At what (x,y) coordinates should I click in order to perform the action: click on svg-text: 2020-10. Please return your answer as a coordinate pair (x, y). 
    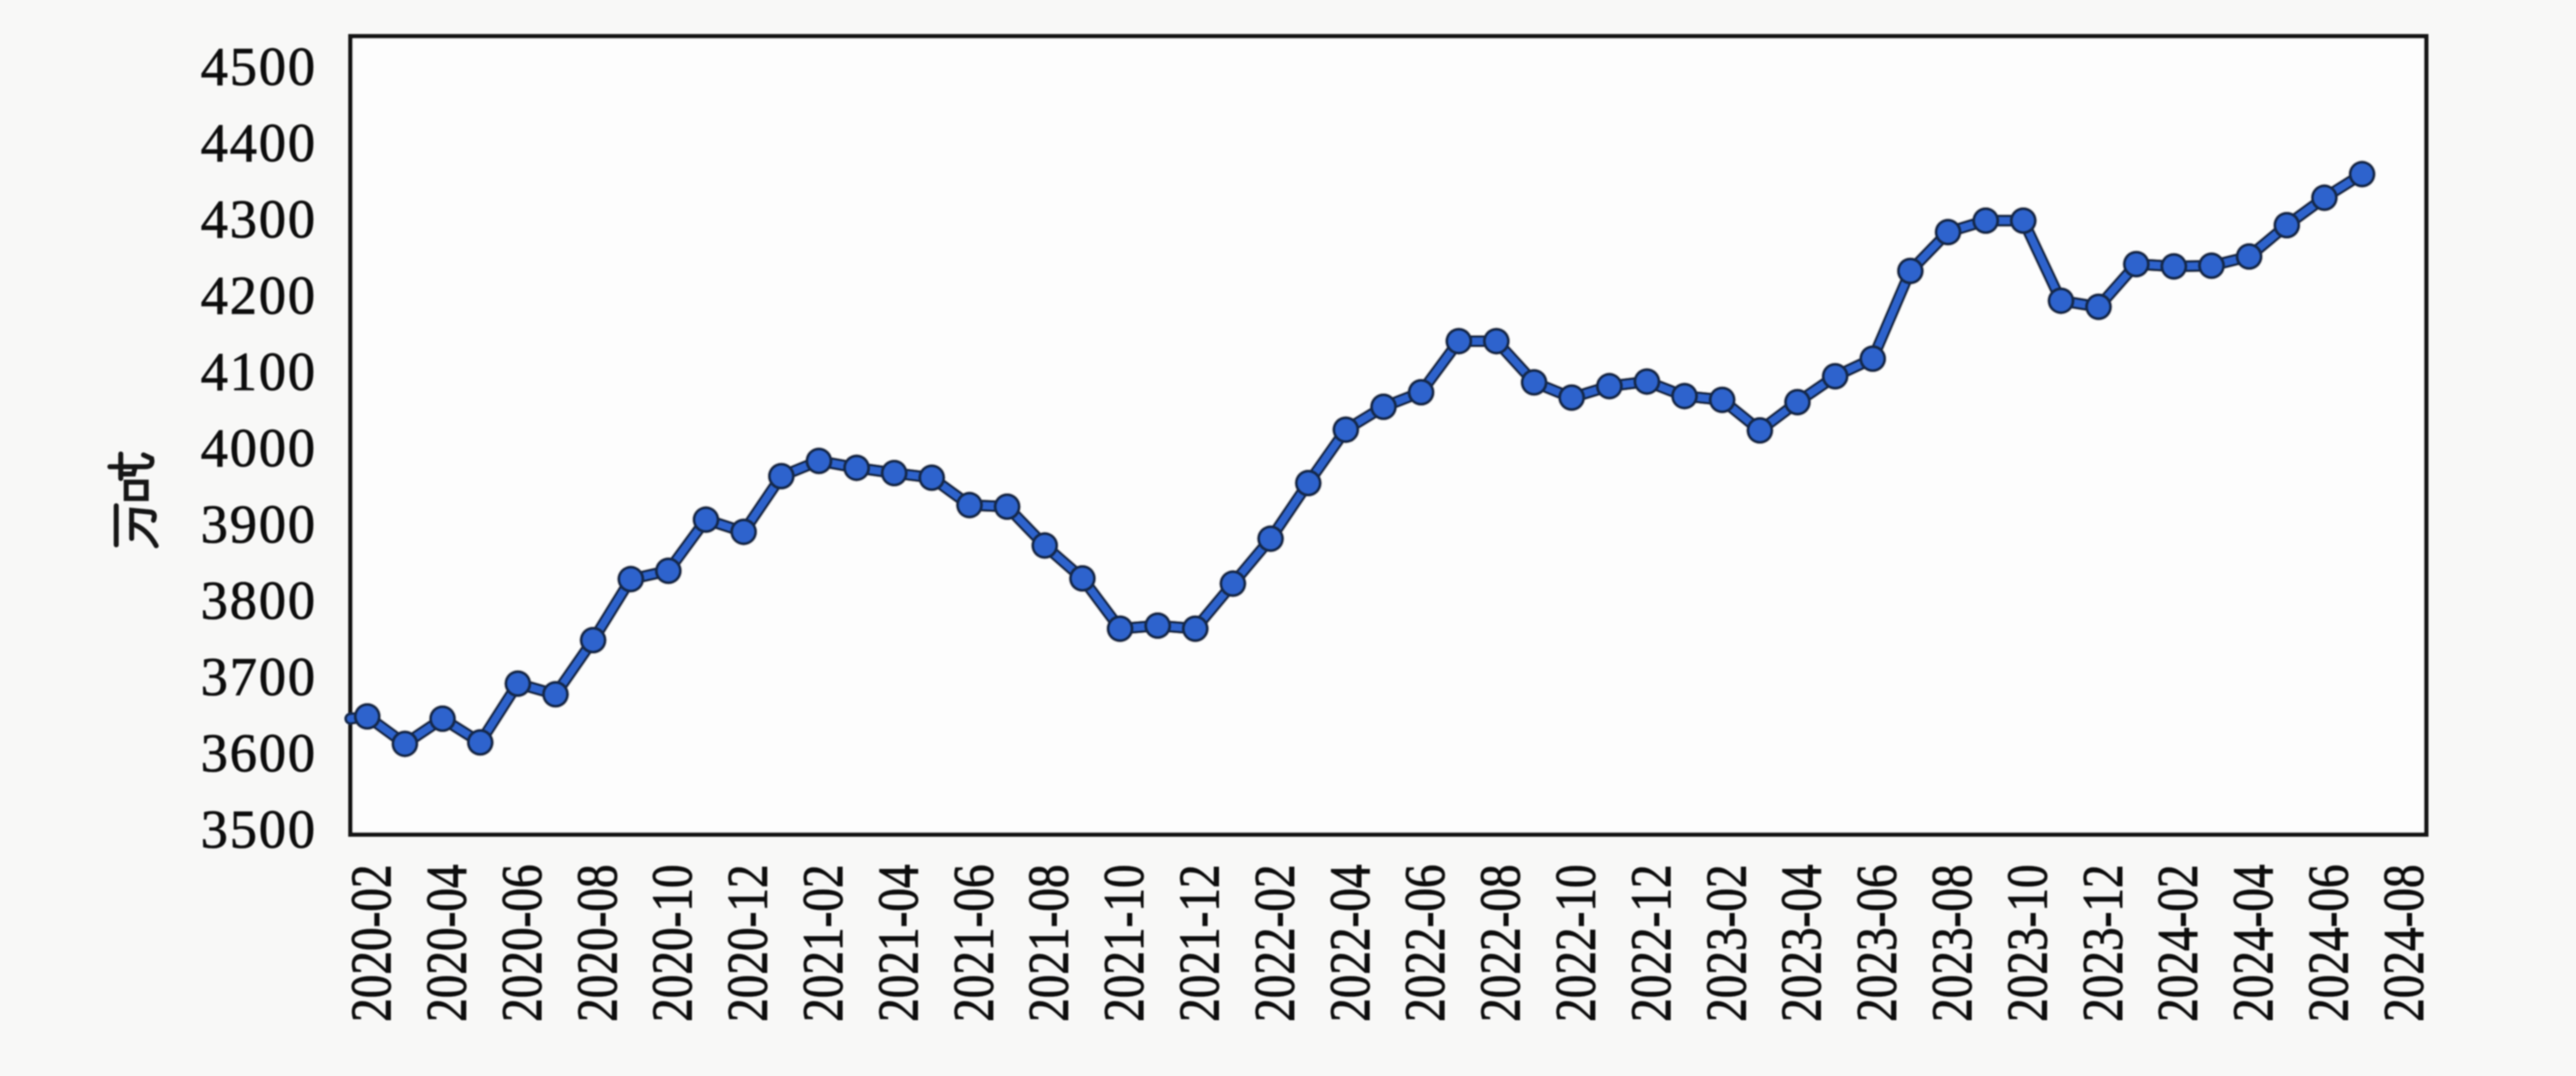
    Looking at the image, I should click on (672, 943).